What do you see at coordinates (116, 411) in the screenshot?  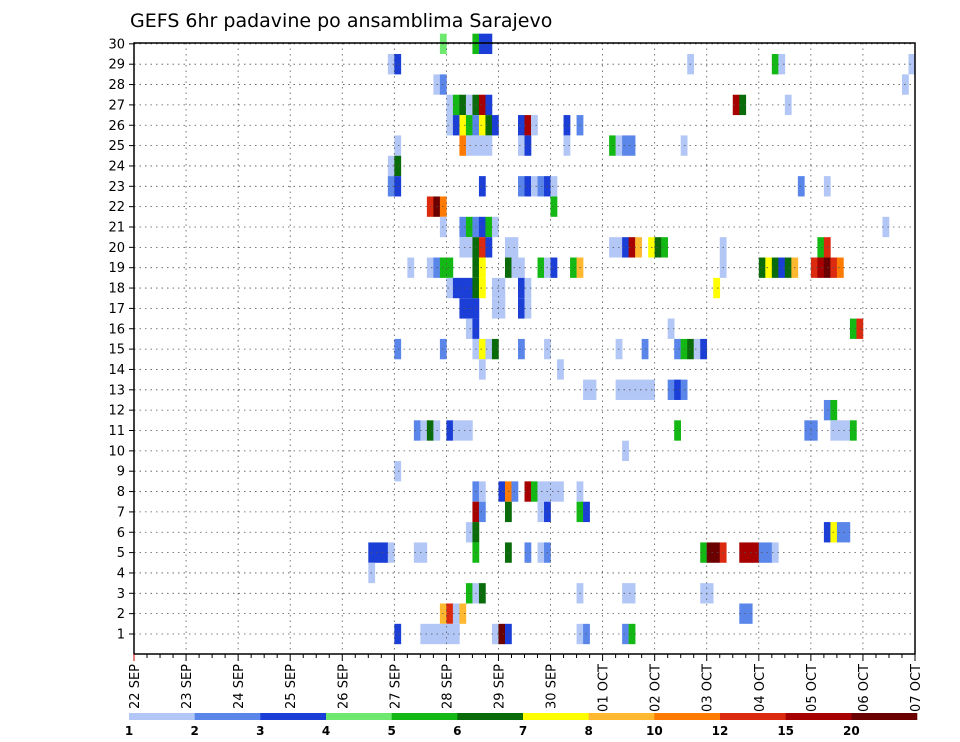 I see `y-tick-label: 12` at bounding box center [116, 411].